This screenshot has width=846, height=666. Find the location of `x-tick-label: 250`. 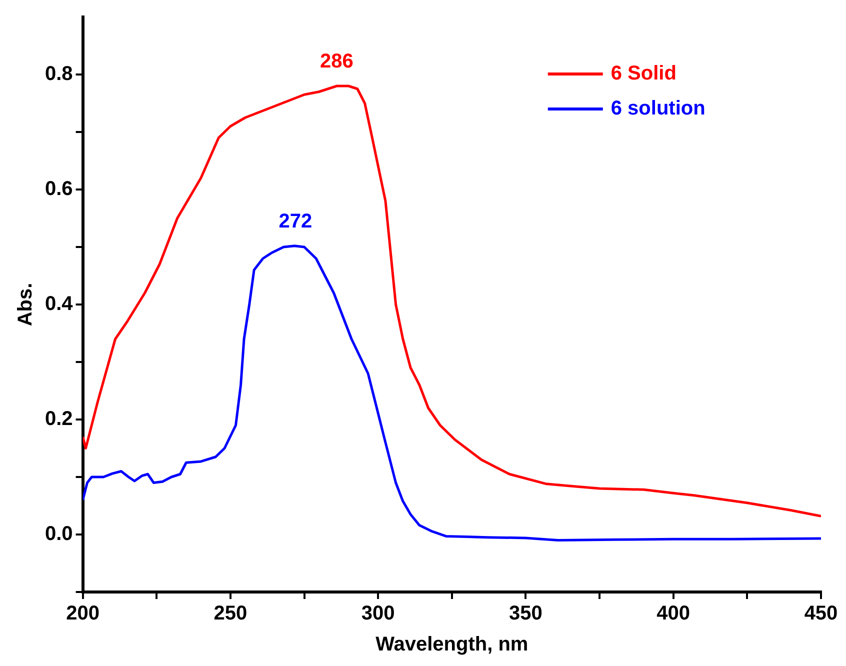

x-tick-label: 250 is located at coordinates (231, 613).